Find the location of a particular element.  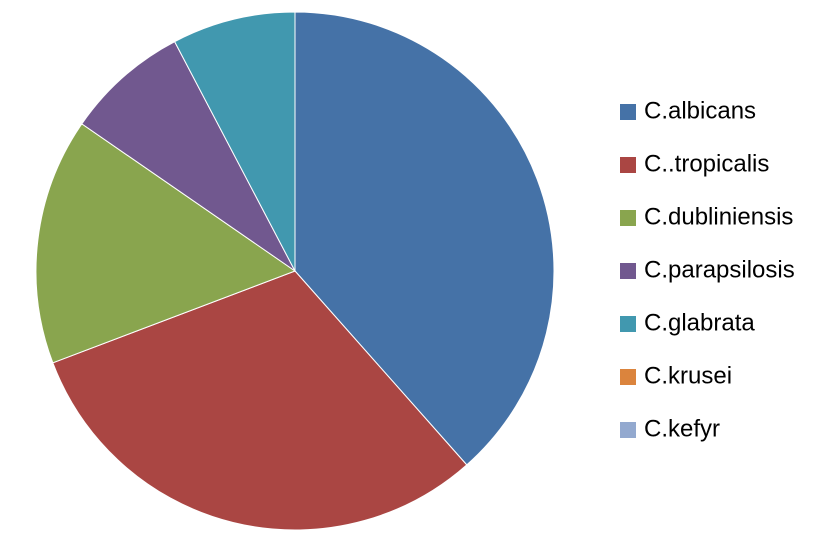

legend-label: C.kefyr is located at coordinates (682, 428).